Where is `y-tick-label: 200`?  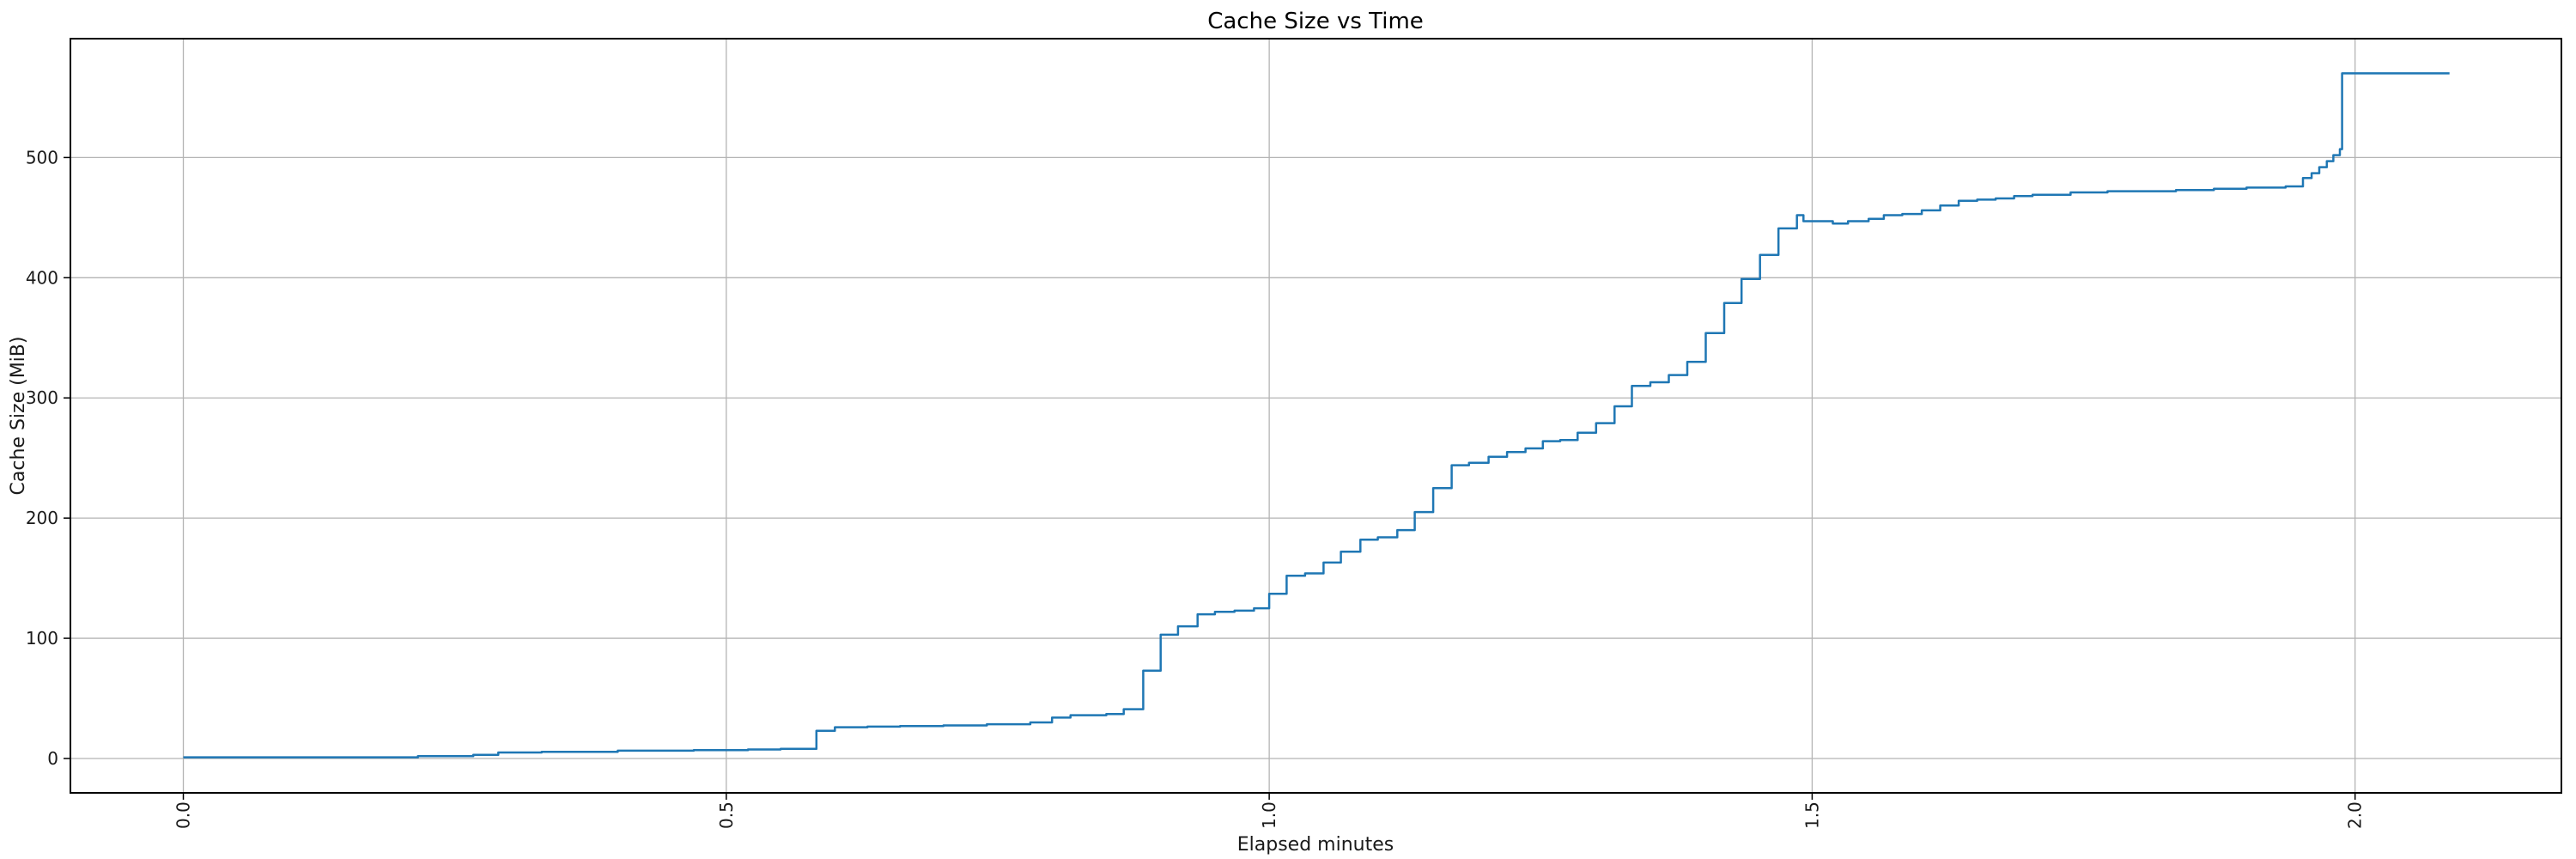 y-tick-label: 200 is located at coordinates (42, 518).